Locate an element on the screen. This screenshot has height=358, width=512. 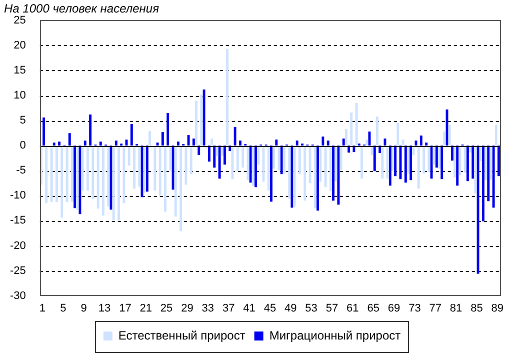
x-tick-label: 17 is located at coordinates (125, 308).